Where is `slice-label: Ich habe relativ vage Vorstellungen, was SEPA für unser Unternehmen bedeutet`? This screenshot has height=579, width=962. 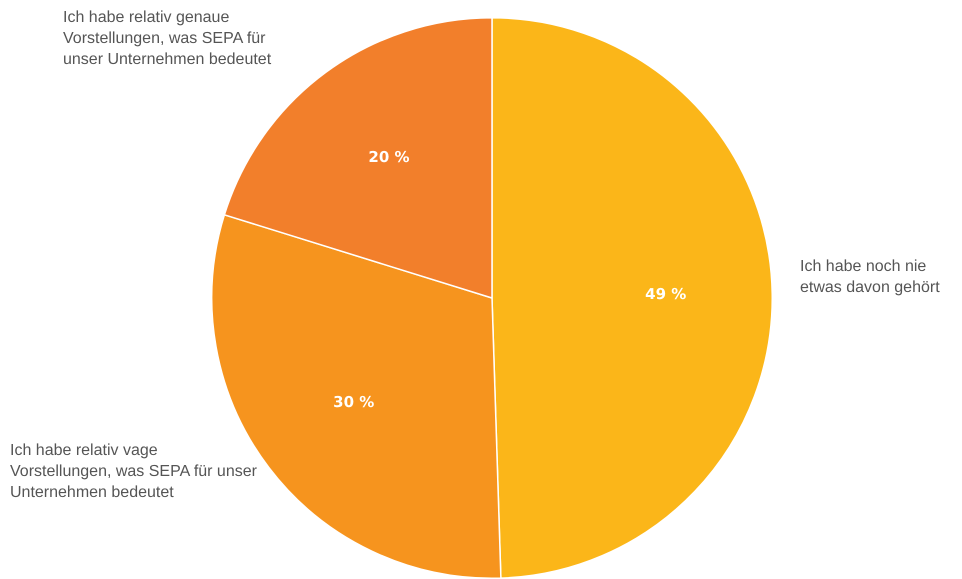
slice-label: Ich habe relativ vage Vorstellungen, was SEPA für unser Unternehmen bedeutet is located at coordinates (134, 472).